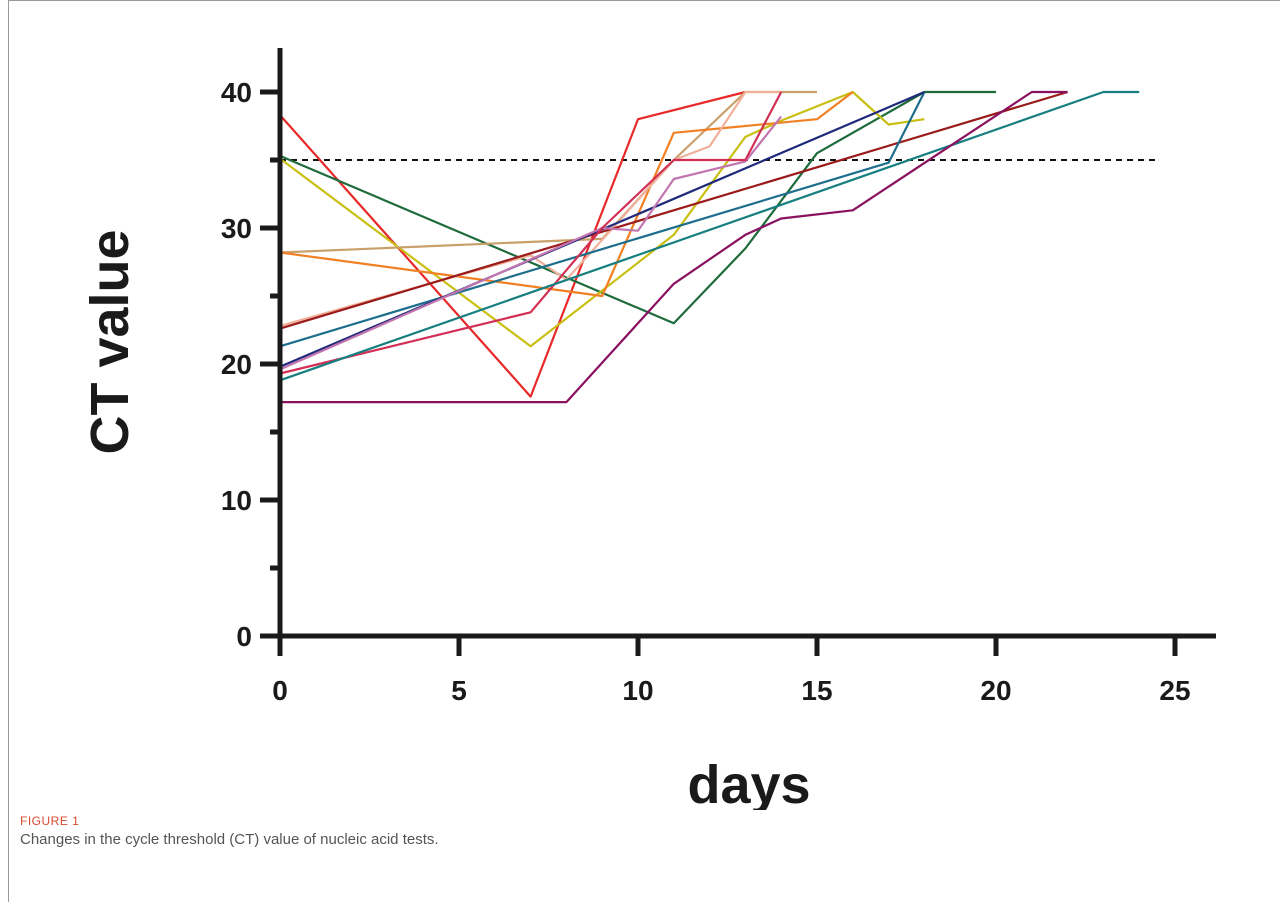 The image size is (1282, 902). I want to click on y-axis-title: CT value, so click(110, 341).